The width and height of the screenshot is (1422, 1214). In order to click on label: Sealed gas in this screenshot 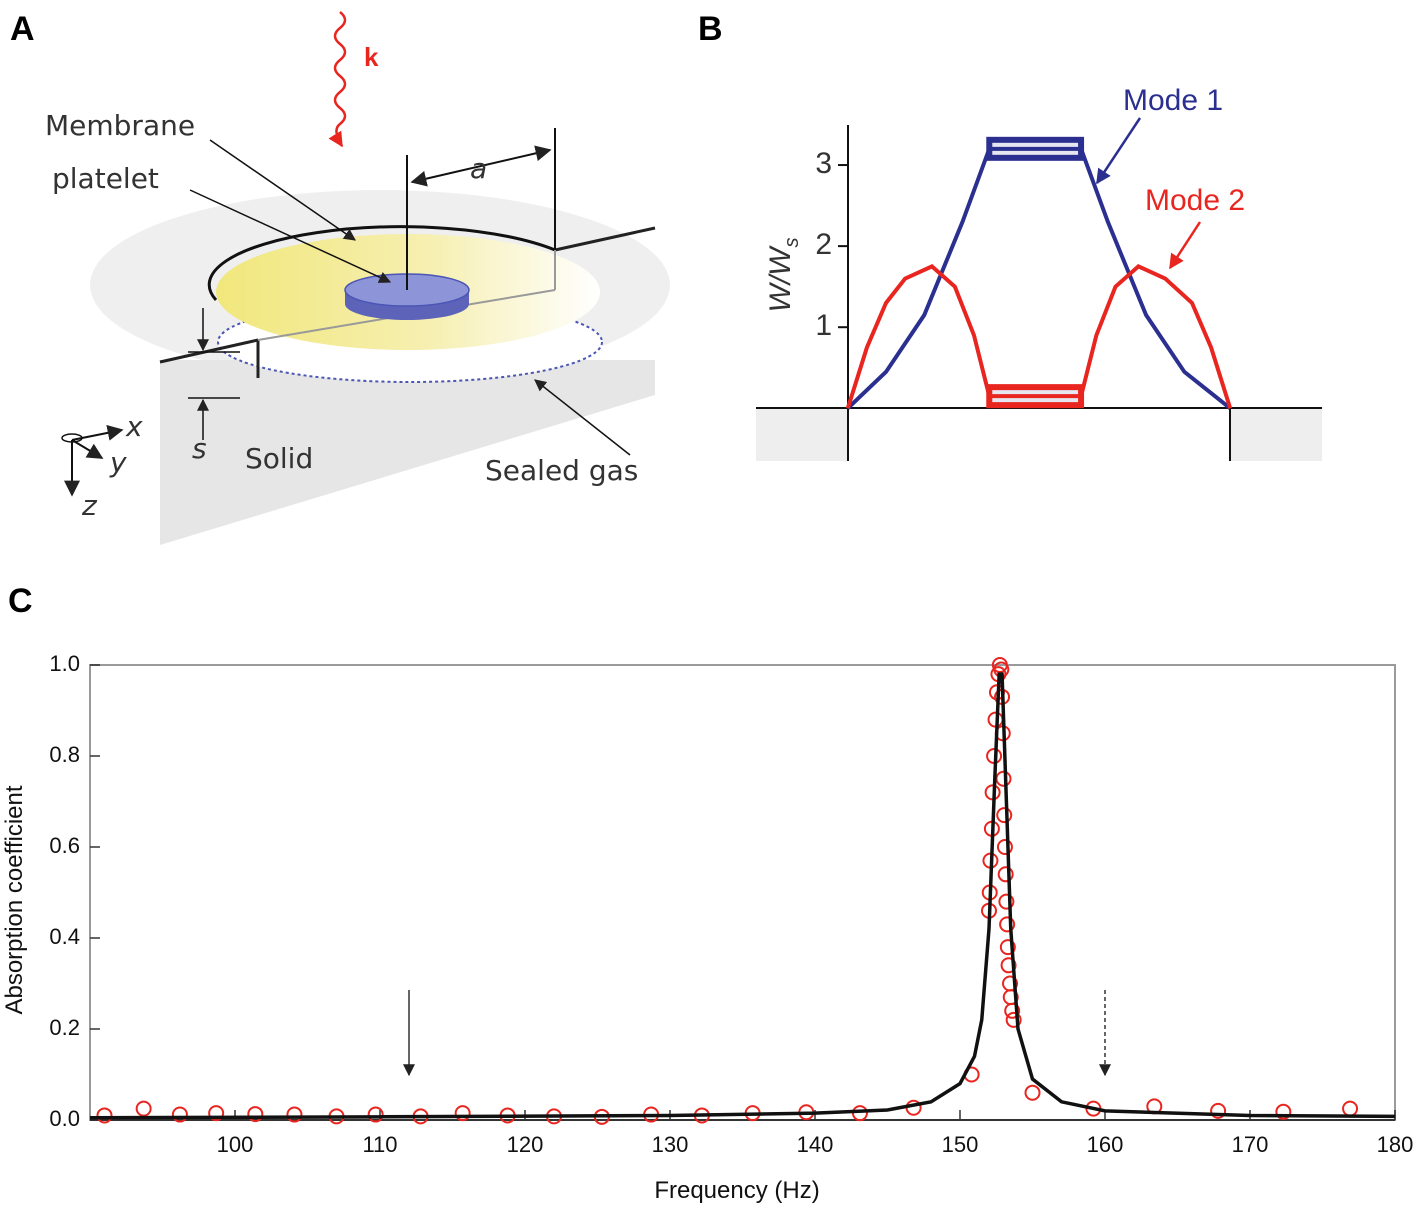, I will do `click(561, 470)`.